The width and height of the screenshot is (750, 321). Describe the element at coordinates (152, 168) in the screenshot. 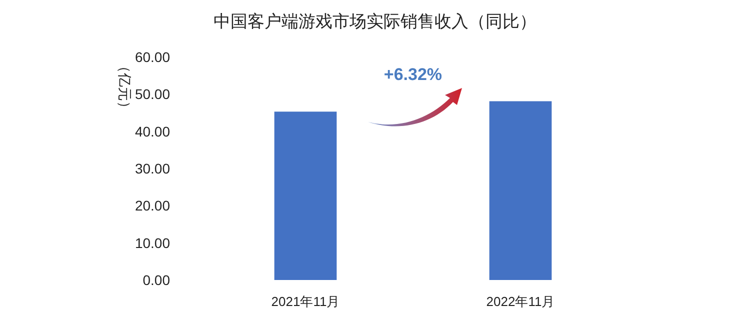

I see `y-tick-label: 30.00` at that location.